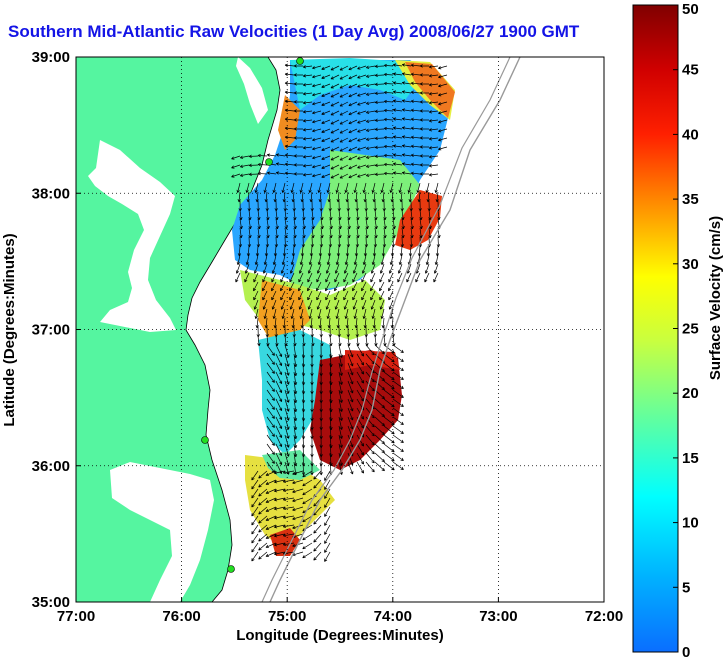 The height and width of the screenshot is (659, 724). What do you see at coordinates (340, 611) in the screenshot?
I see `x-tick-labels: 77:00 76:00 75:00 74:00 73:00 72:00` at bounding box center [340, 611].